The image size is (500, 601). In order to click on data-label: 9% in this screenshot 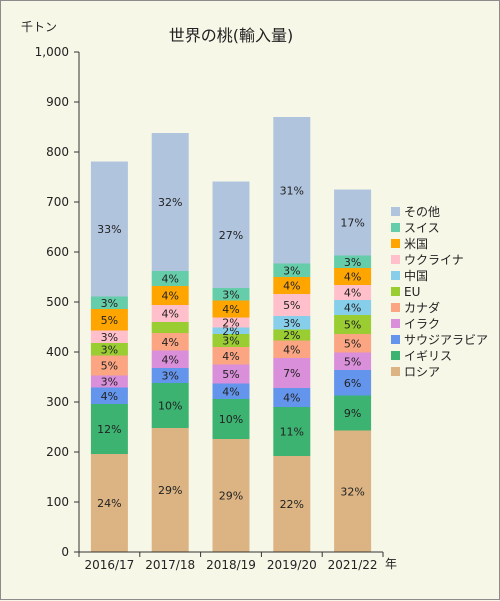, I will do `click(352, 413)`.